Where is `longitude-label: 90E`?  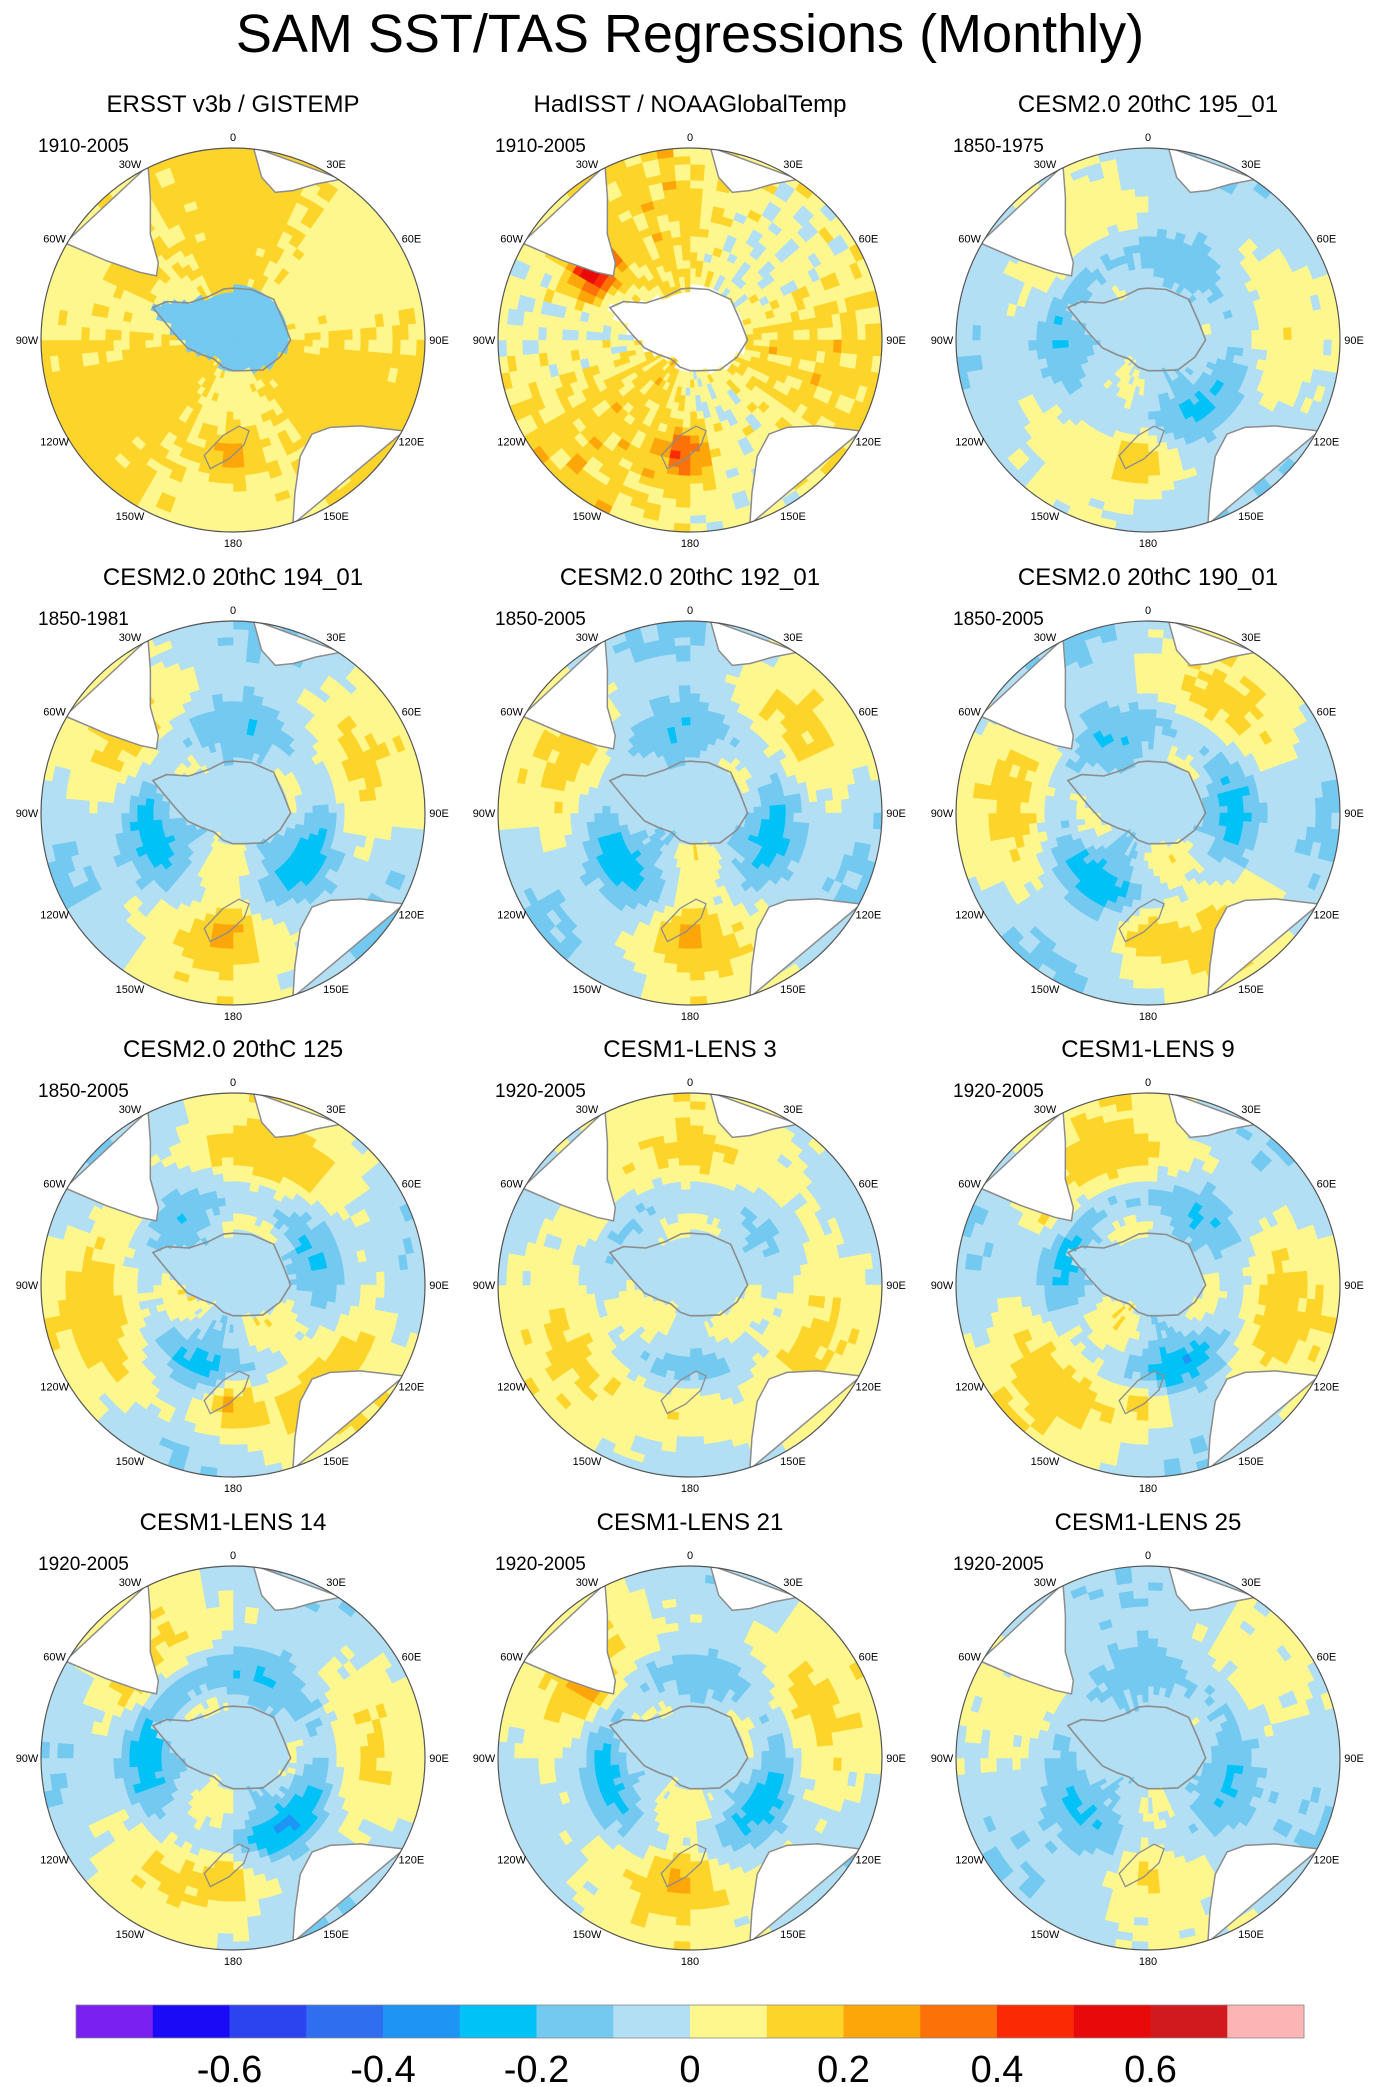 longitude-label: 90E is located at coordinates (896, 341).